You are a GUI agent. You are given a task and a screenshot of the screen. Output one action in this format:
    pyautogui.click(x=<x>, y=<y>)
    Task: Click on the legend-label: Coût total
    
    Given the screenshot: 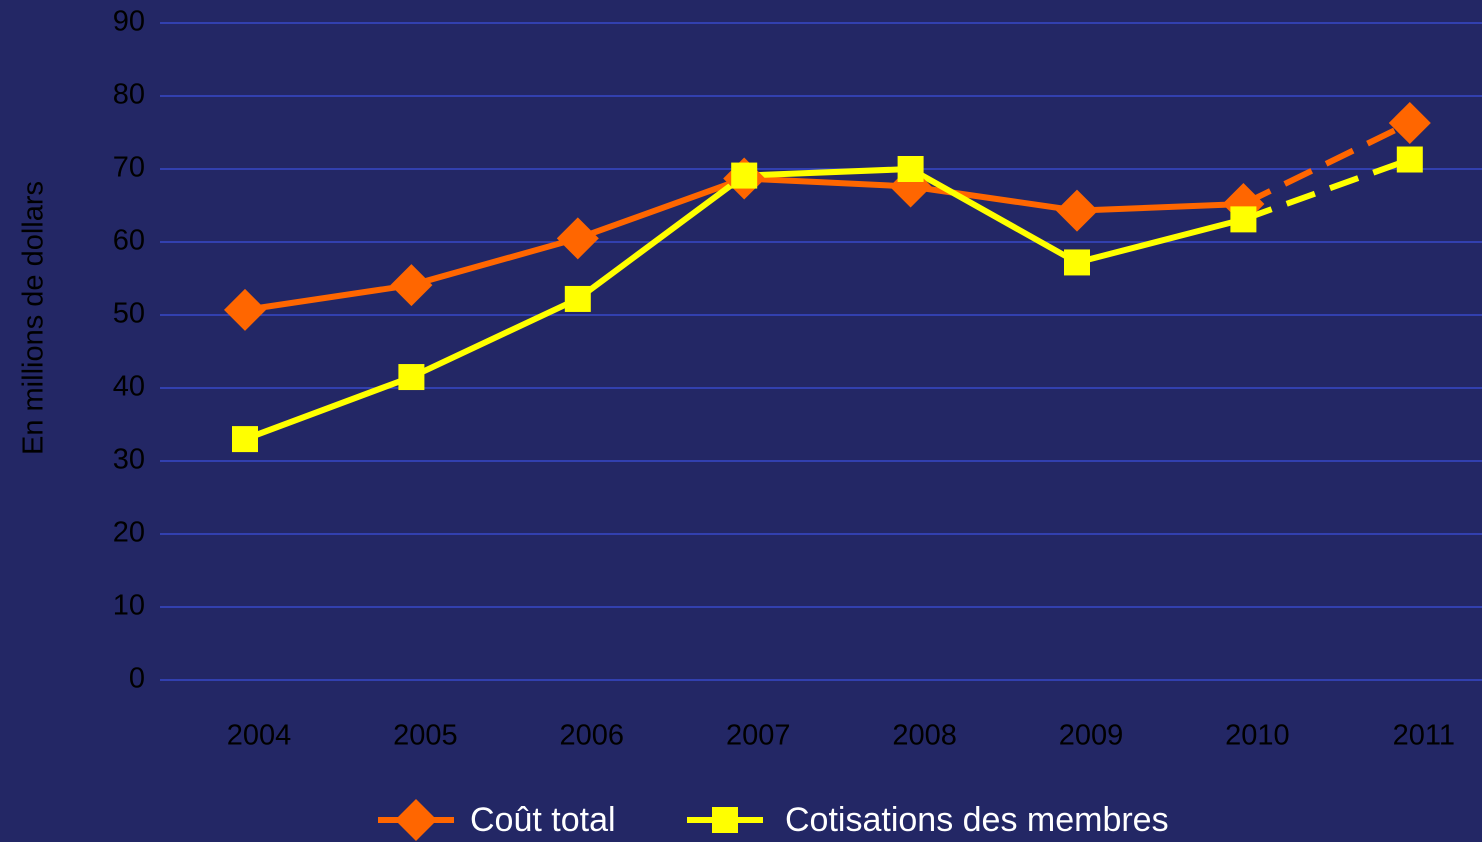 What is the action you would take?
    pyautogui.click(x=543, y=820)
    